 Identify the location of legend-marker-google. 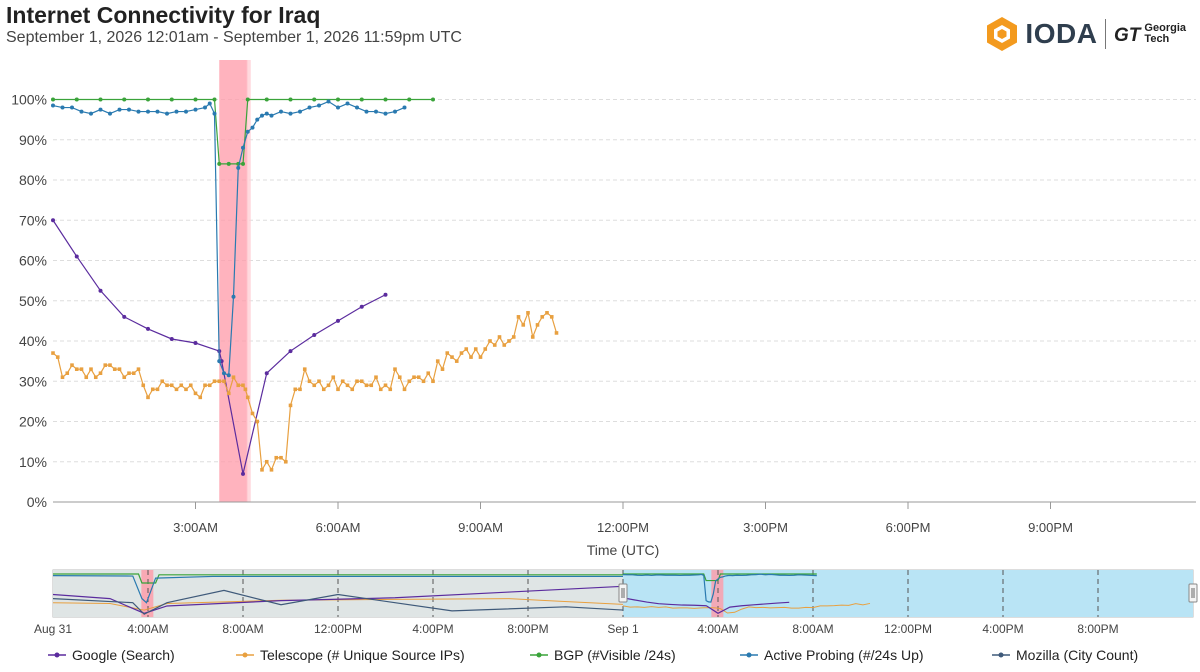
(57, 655).